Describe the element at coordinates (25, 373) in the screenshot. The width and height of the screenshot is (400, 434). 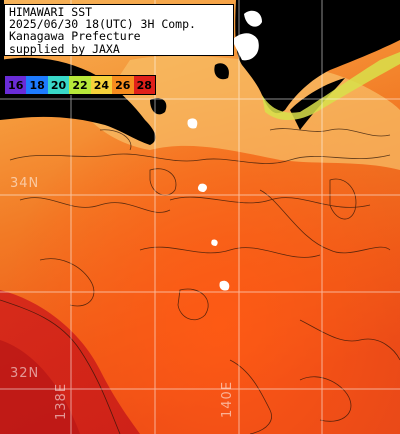
I see `lat-label-32n: 32N` at that location.